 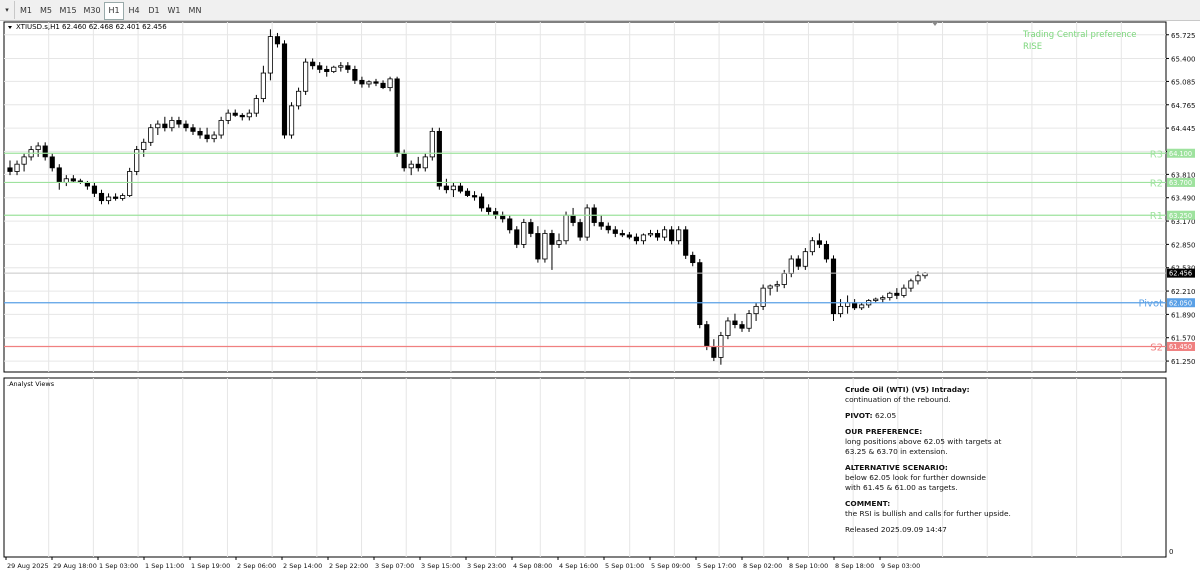 I want to click on timeframe-button-h4: H4, so click(x=134, y=10).